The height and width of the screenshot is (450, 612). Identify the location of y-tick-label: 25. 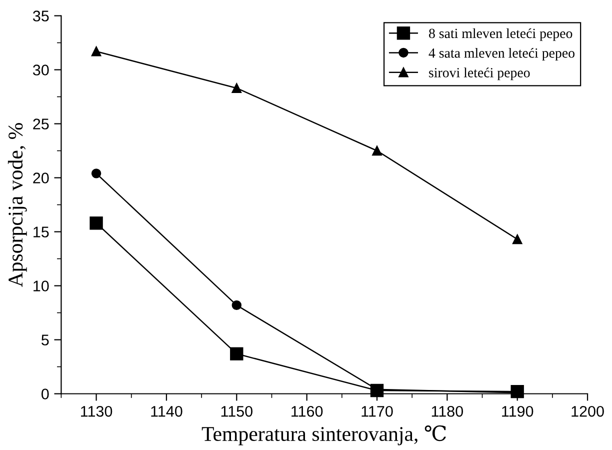
(41, 124).